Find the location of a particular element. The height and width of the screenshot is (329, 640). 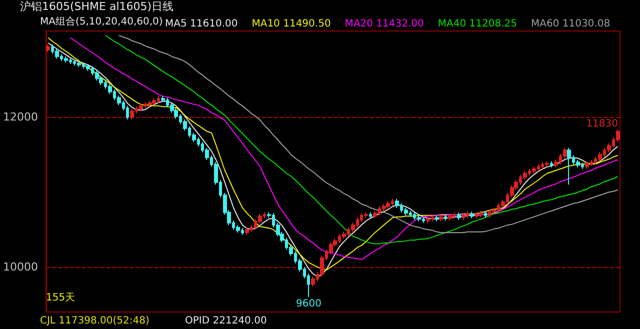

text: OPID 221240.00 is located at coordinates (226, 321).